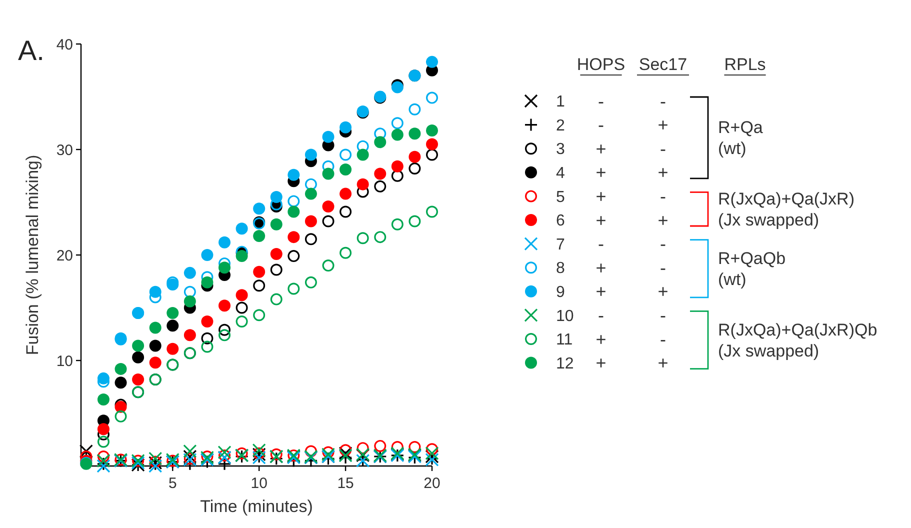 The image size is (911, 528). Describe the element at coordinates (560, 125) in the screenshot. I see `legend-label: 2` at that location.